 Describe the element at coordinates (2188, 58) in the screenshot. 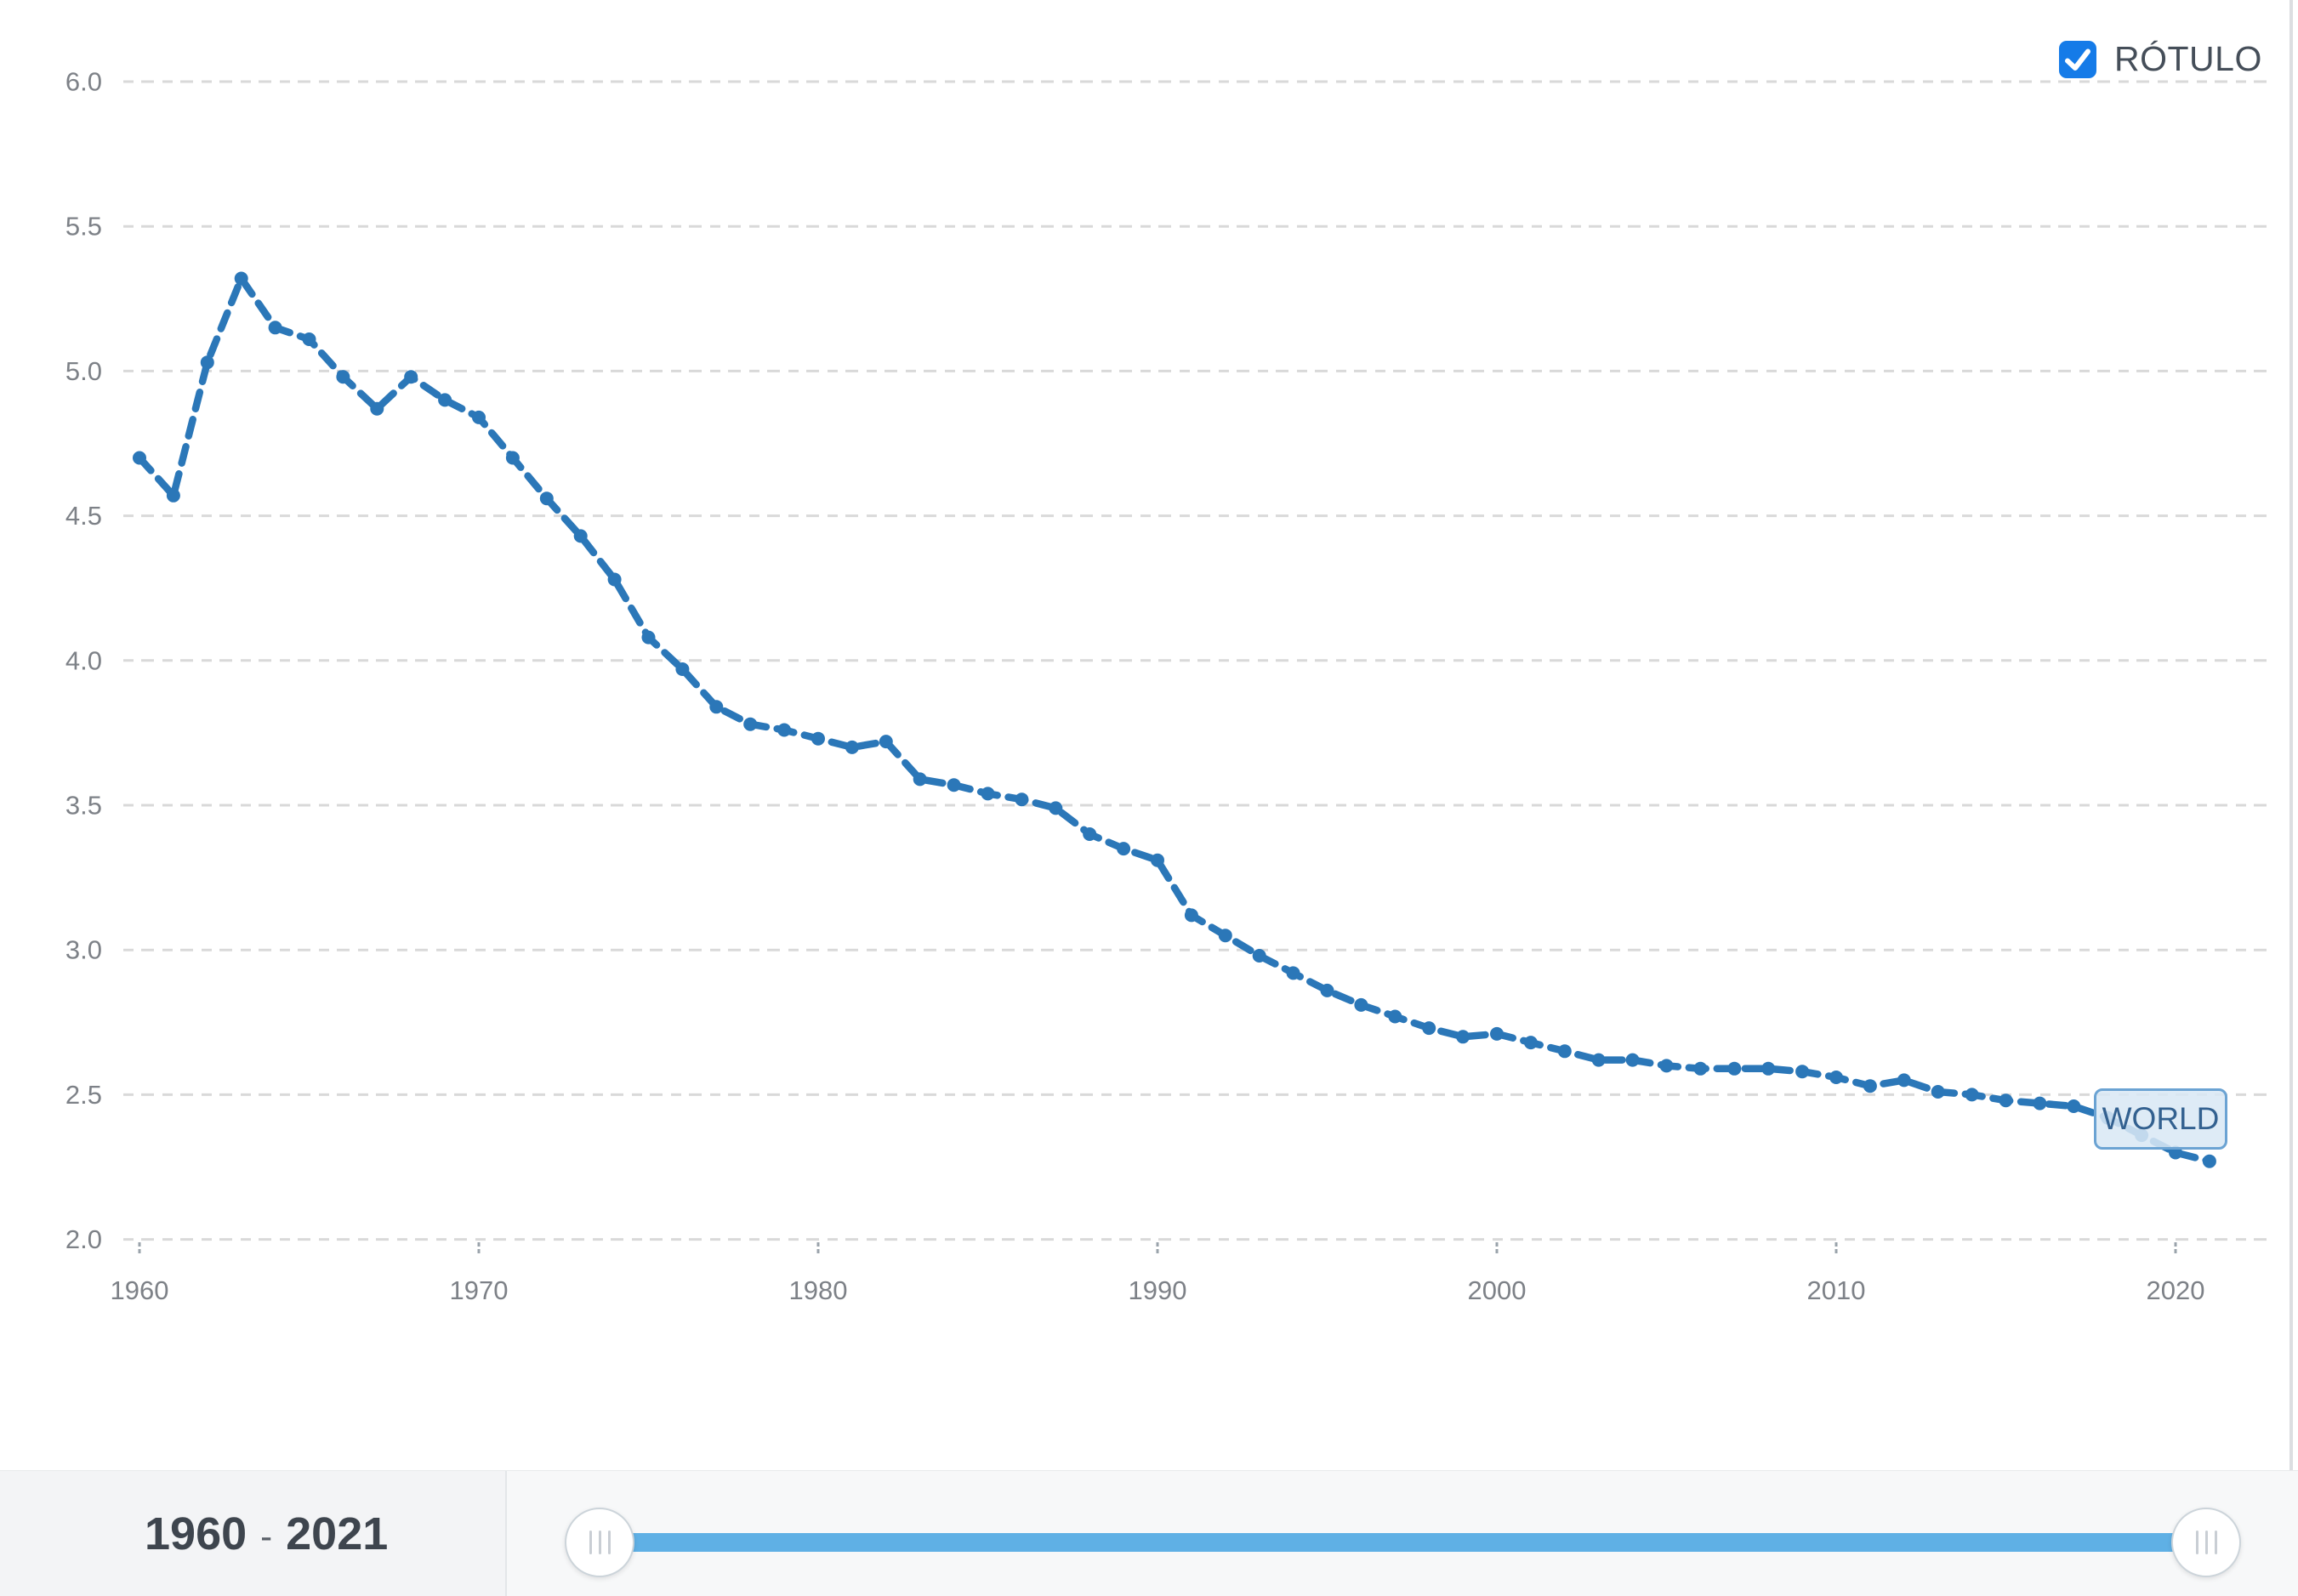

I see `legend-label: RÓTULO` at that location.